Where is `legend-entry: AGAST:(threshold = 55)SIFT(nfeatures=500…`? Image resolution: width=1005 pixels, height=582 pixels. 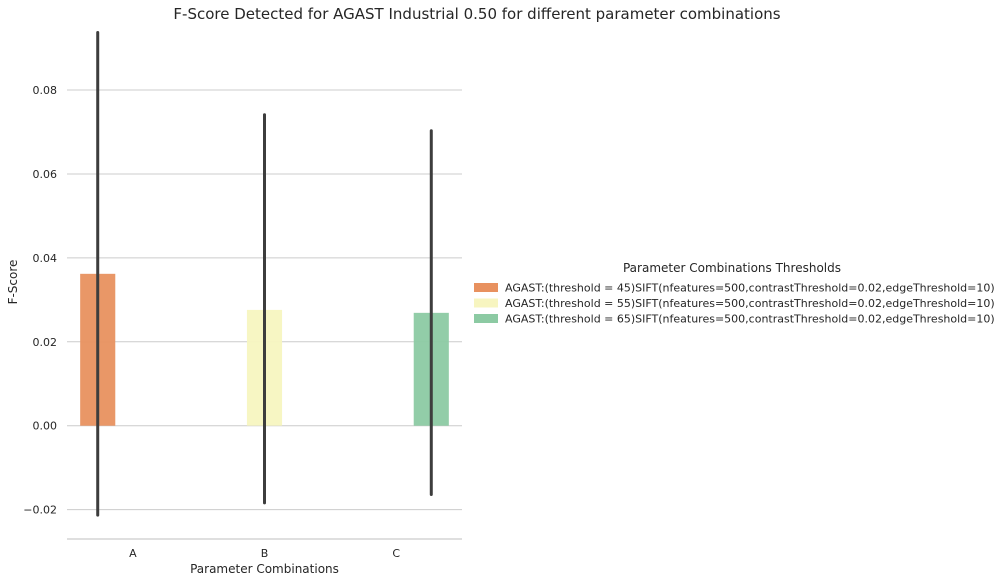 legend-entry: AGAST:(threshold = 55)SIFT(nfeatures=500… is located at coordinates (750, 303).